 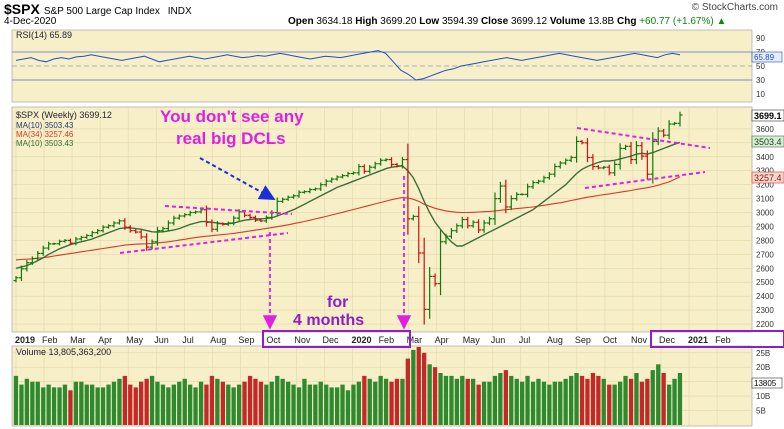 What do you see at coordinates (161, 340) in the screenshot?
I see `x-axis-label: Jun` at bounding box center [161, 340].